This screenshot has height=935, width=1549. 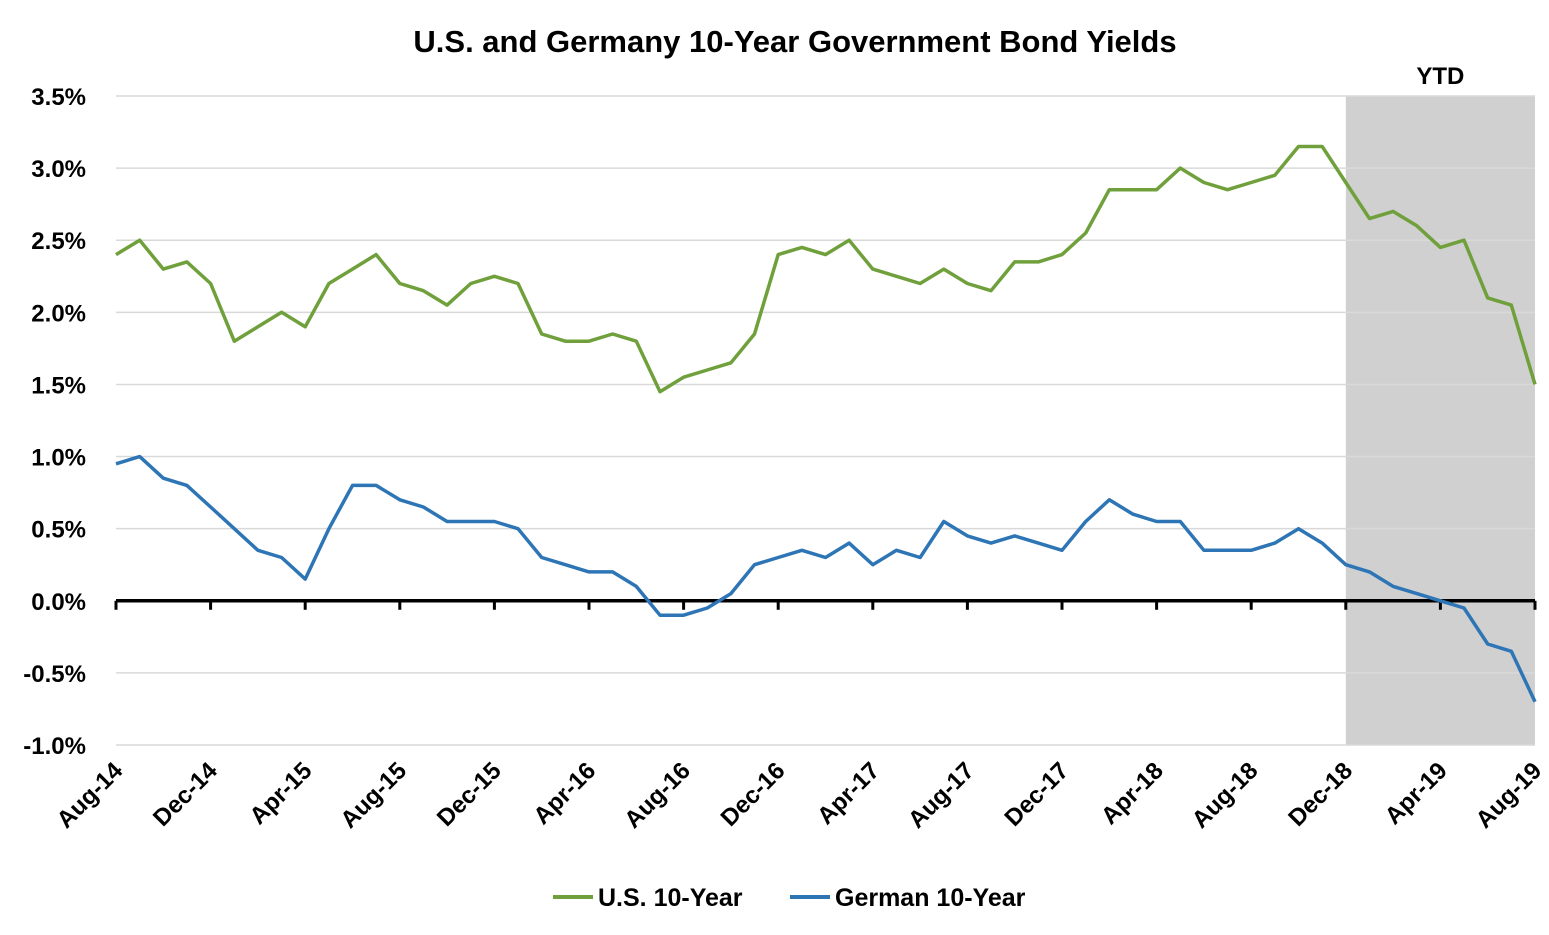 I want to click on y-tick-label: -0.5%, so click(x=54, y=674).